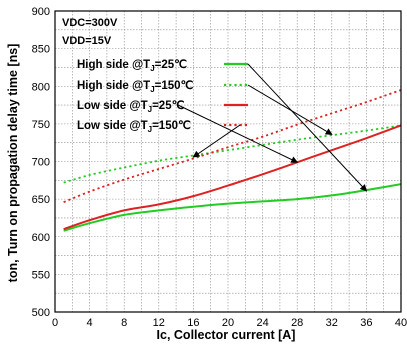 This screenshot has width=407, height=344. What do you see at coordinates (90, 323) in the screenshot?
I see `x-tick-label: 4` at bounding box center [90, 323].